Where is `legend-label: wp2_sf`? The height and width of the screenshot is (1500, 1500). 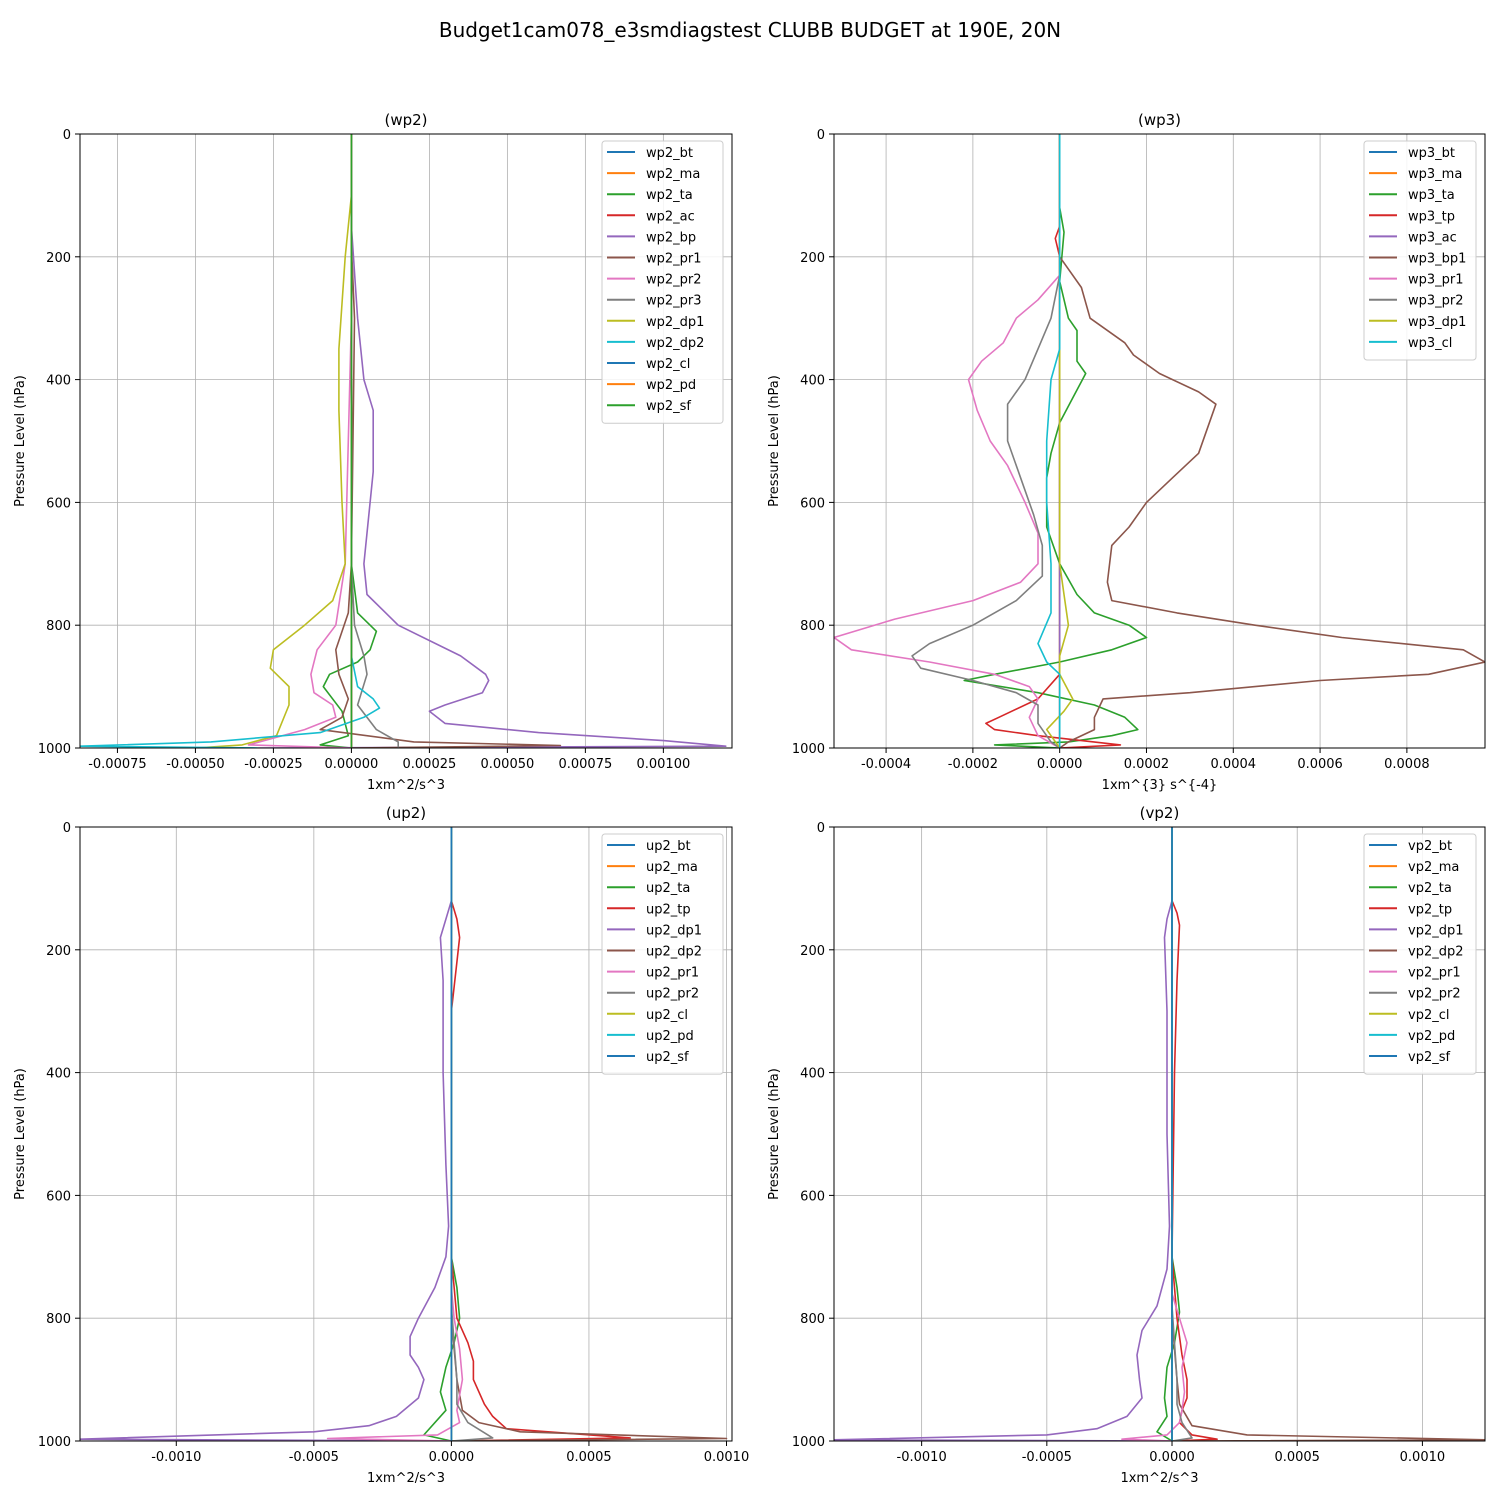
legend-label: wp2_sf is located at coordinates (668, 406).